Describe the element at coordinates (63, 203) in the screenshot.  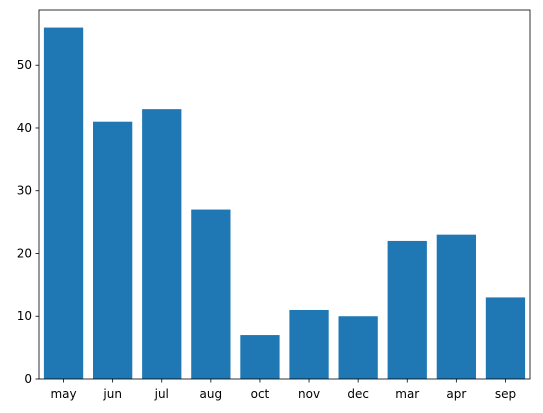
I see `bar-may` at that location.